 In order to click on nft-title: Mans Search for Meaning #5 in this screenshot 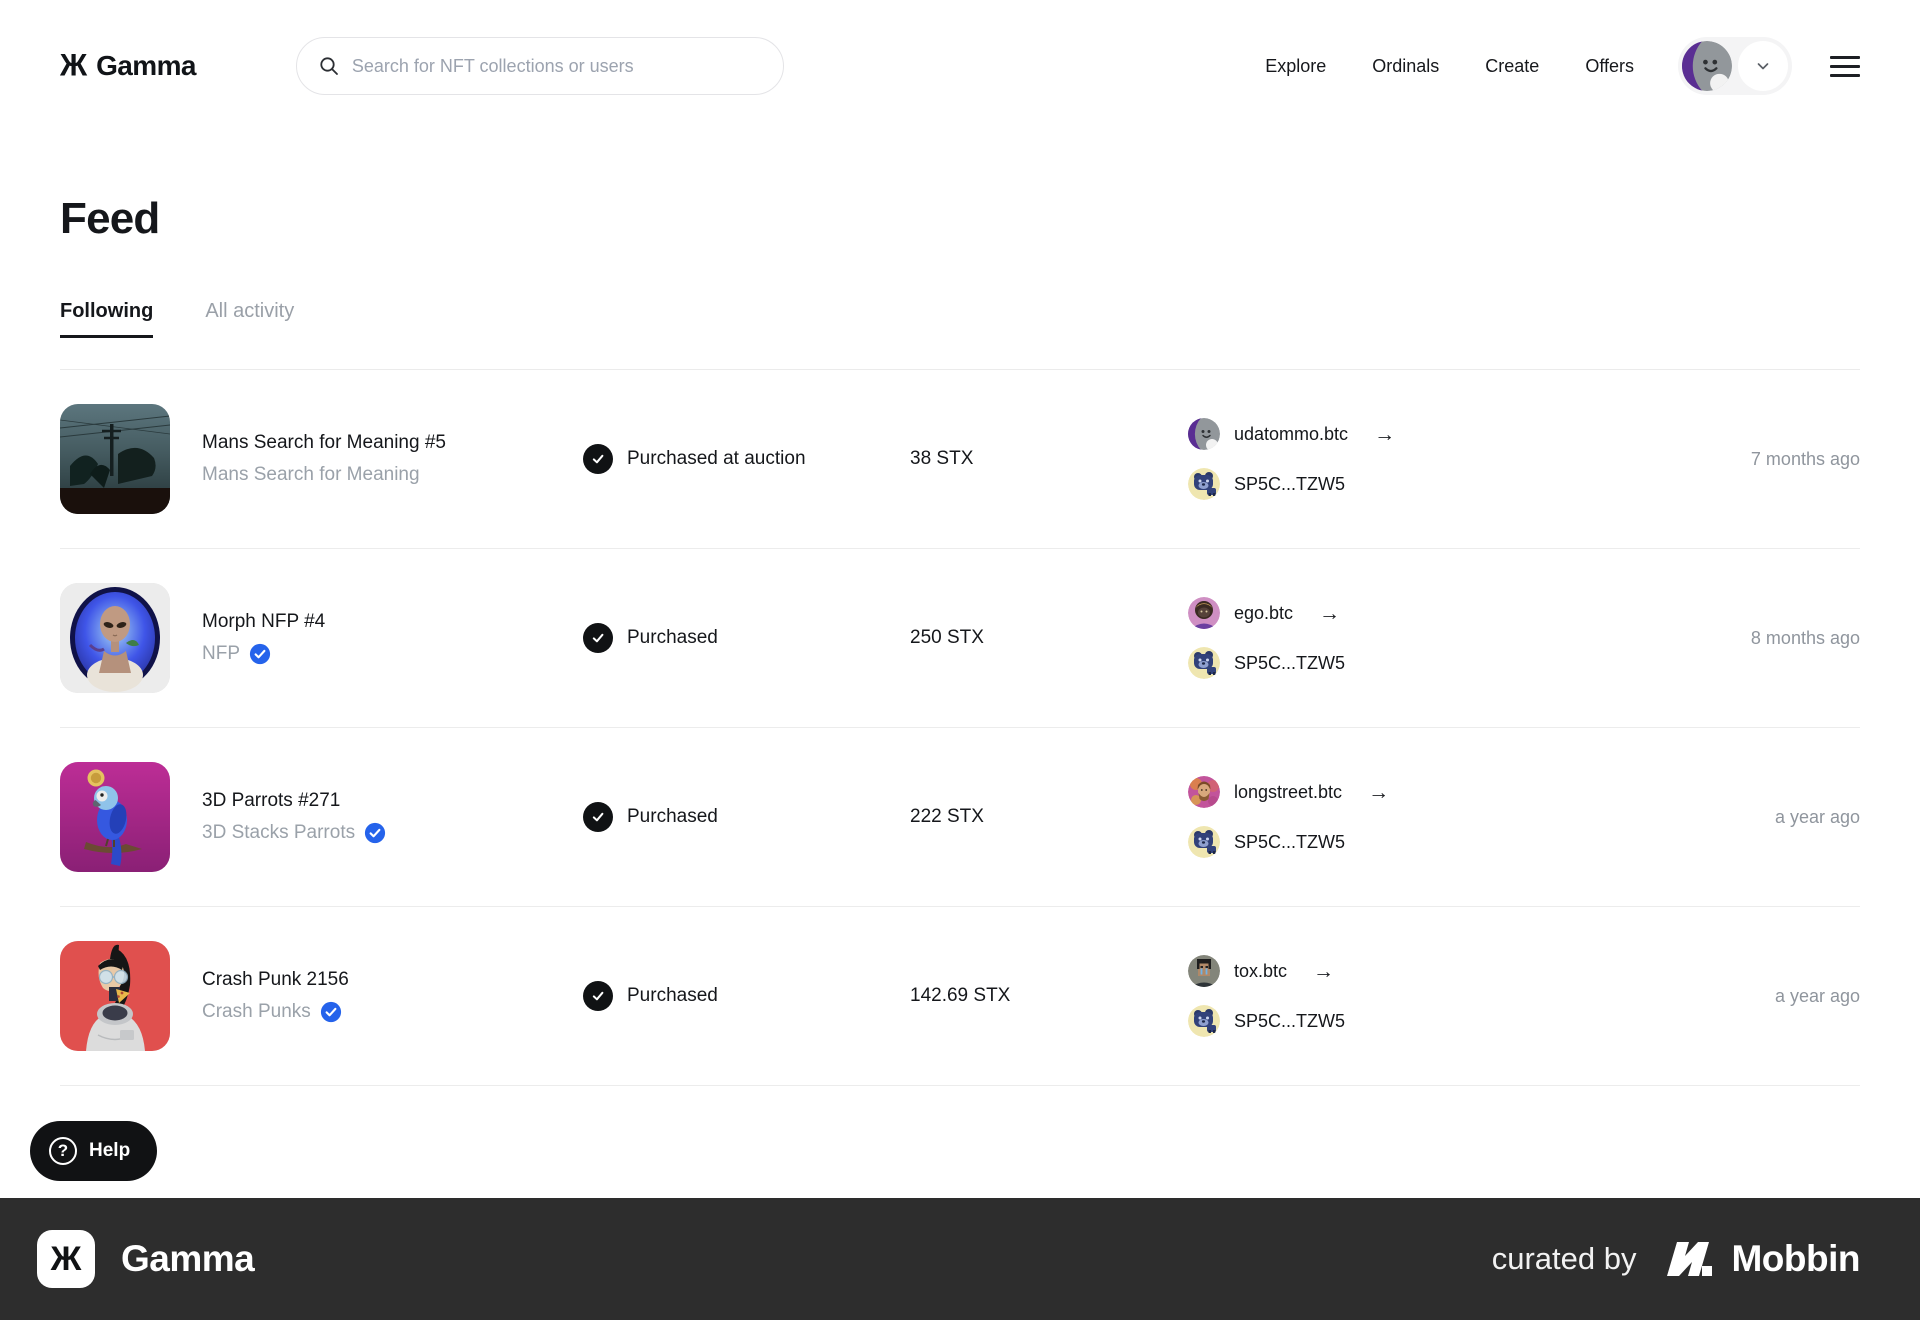, I will do `click(324, 442)`.